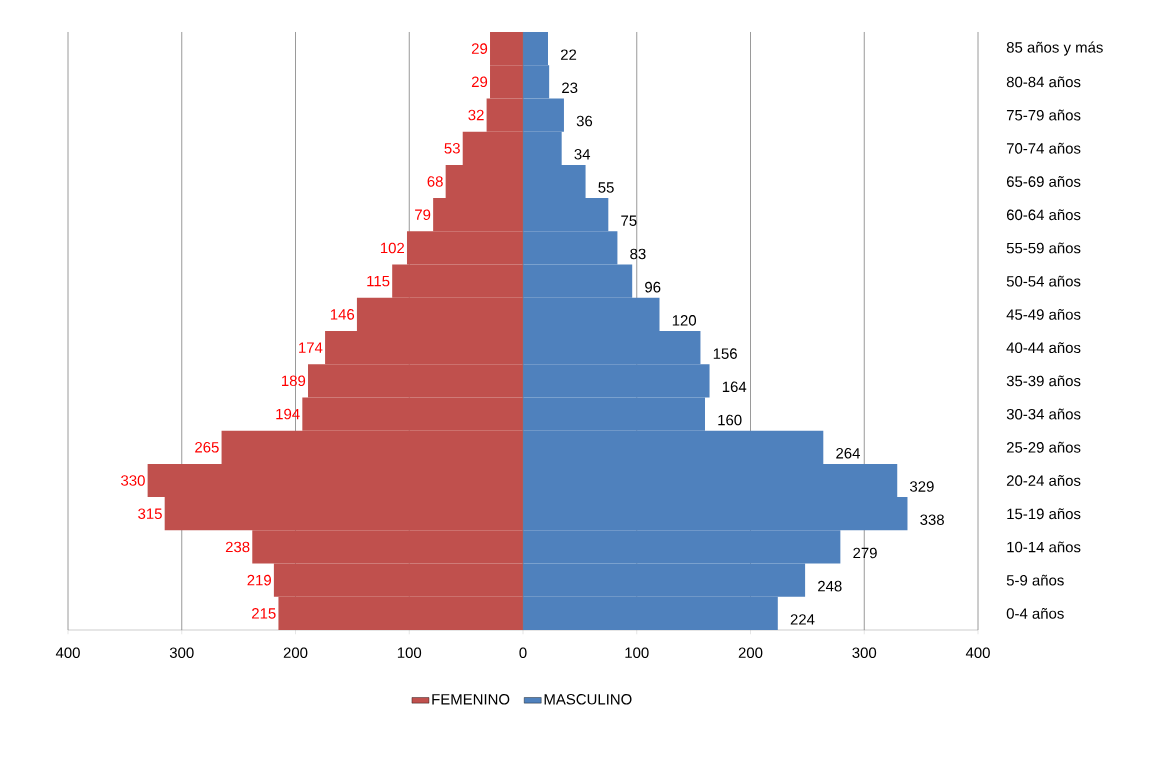  Describe the element at coordinates (1044, 547) in the screenshot. I see `y-tick-label: 10-14 años` at that location.